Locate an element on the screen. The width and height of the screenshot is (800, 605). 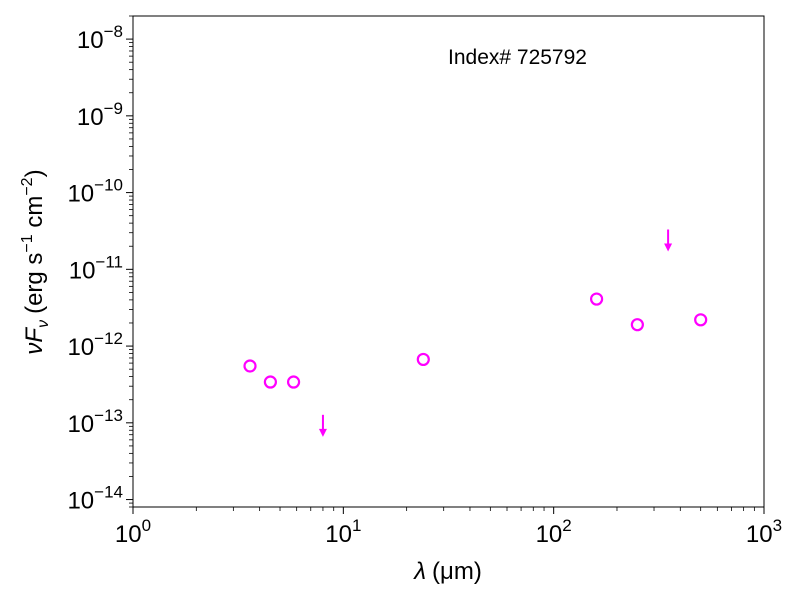
y-tick-label: 10⁻¹² is located at coordinates (95, 345).